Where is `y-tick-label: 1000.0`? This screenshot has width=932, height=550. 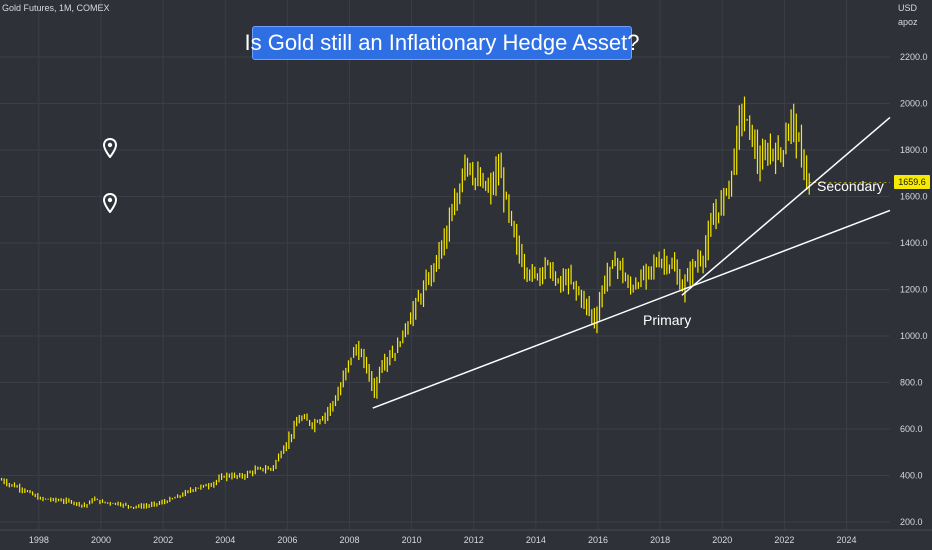 y-tick-label: 1000.0 is located at coordinates (914, 336).